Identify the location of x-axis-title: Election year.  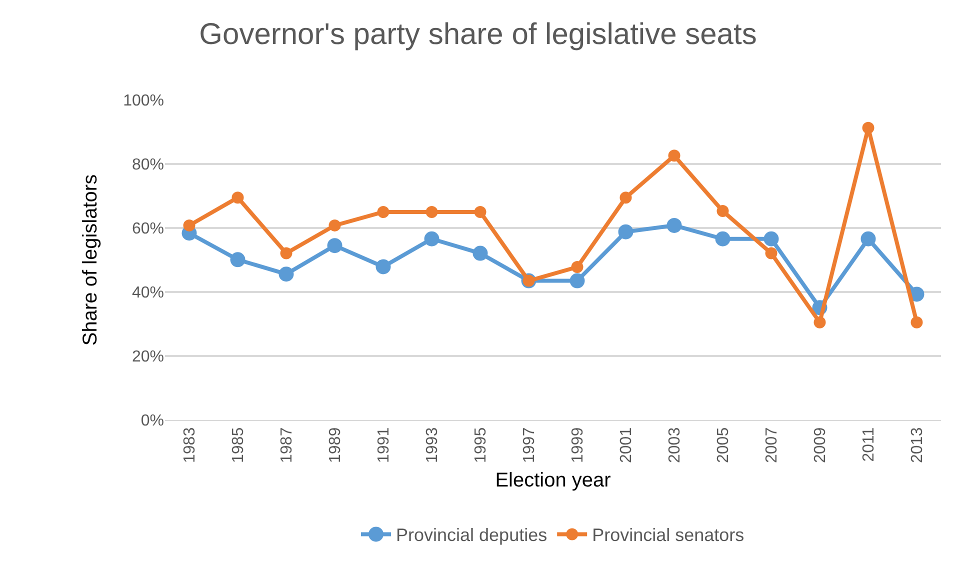
(553, 480).